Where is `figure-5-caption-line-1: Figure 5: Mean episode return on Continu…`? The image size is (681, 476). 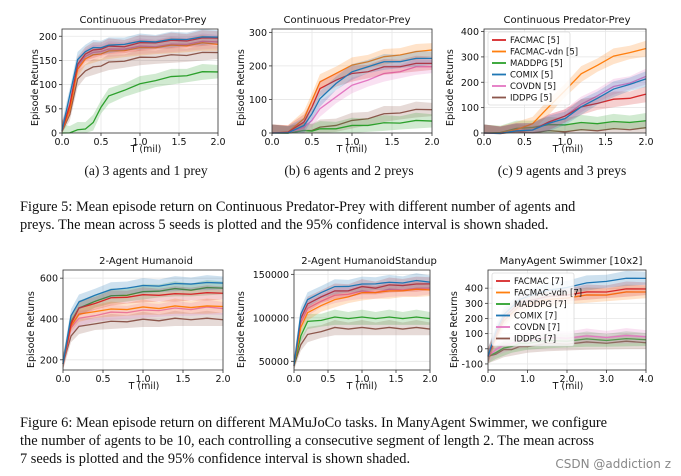 figure-5-caption-line-1: Figure 5: Mean episode return on Continu… is located at coordinates (298, 207).